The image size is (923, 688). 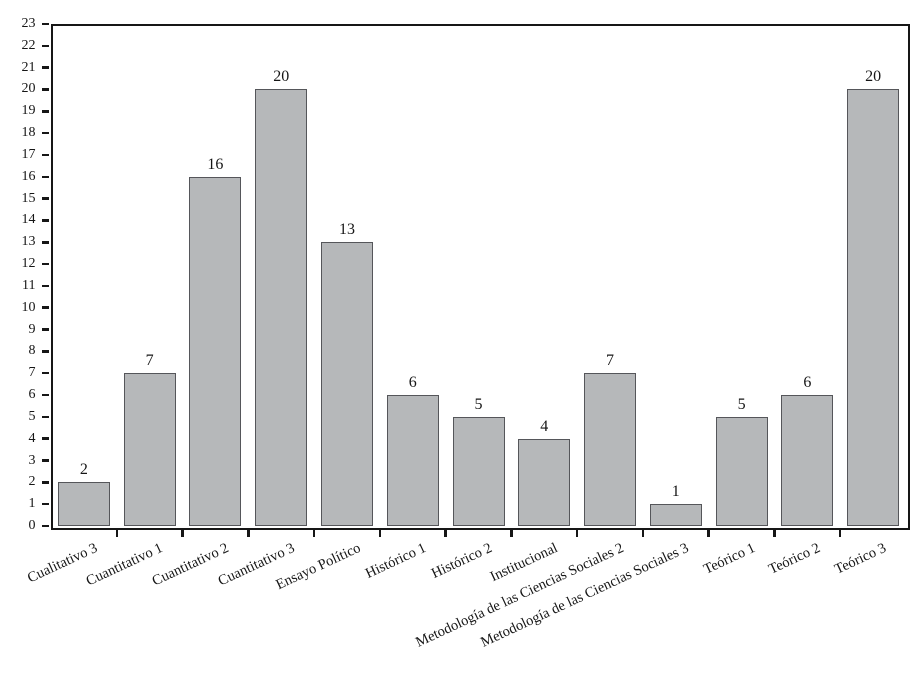 I want to click on y-axis-tick-label: 11, so click(x=29, y=285).